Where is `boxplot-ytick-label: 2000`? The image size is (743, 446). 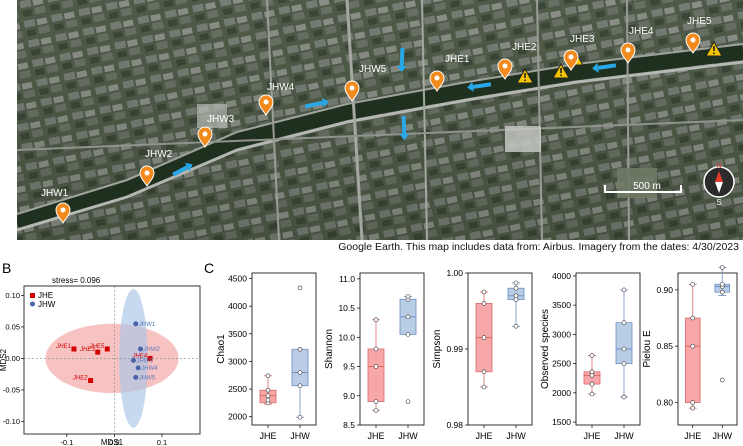 boxplot-ytick-label: 2000 is located at coordinates (237, 417).